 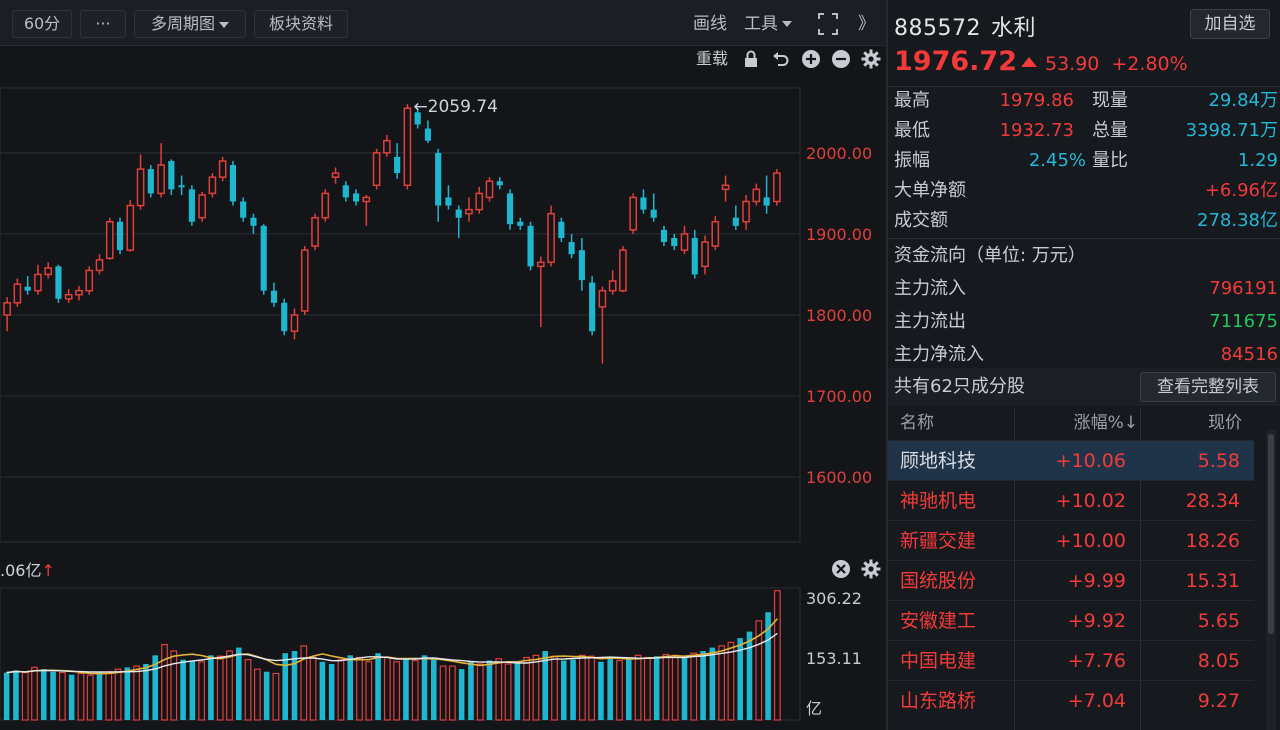 I want to click on table-row: 山东路桥 +7.04 9.27, so click(x=1071, y=700).